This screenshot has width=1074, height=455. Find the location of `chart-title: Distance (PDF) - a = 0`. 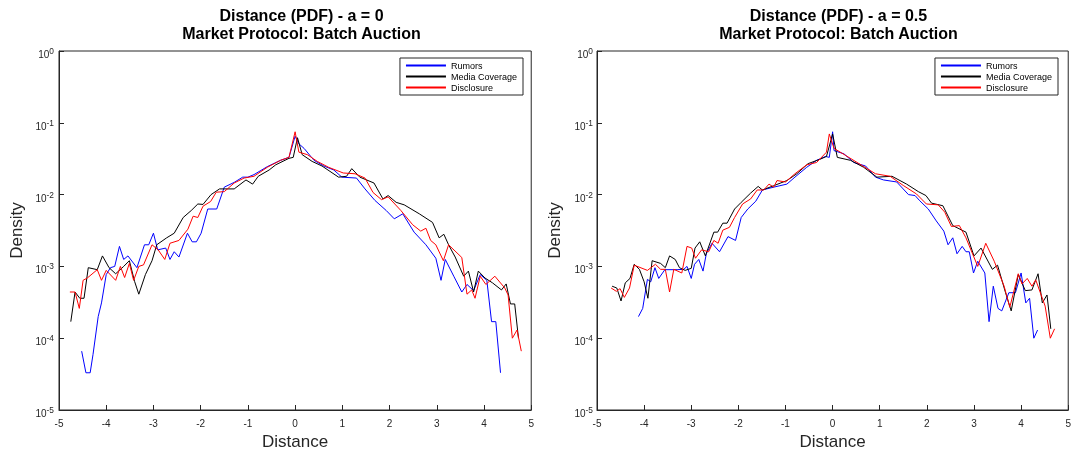

chart-title: Distance (PDF) - a = 0 is located at coordinates (301, 15).